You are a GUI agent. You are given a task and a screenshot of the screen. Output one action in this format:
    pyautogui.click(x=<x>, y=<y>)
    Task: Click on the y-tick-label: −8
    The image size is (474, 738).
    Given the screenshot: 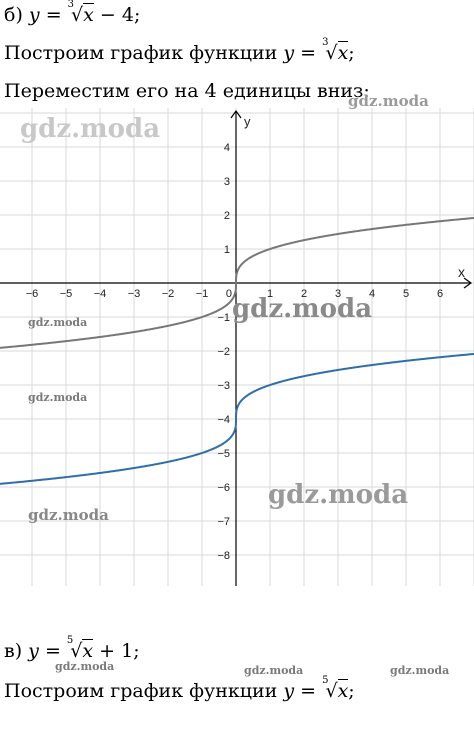 What is the action you would take?
    pyautogui.click(x=223, y=556)
    